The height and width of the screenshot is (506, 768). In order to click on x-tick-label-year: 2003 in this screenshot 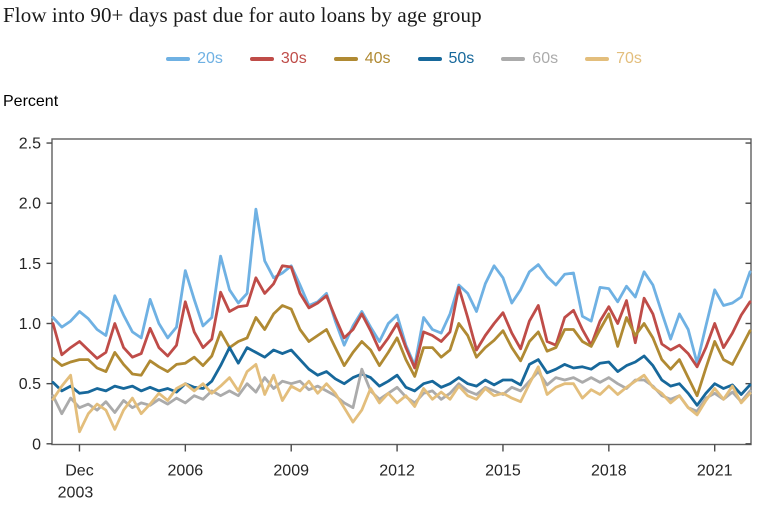, I will do `click(76, 493)`.